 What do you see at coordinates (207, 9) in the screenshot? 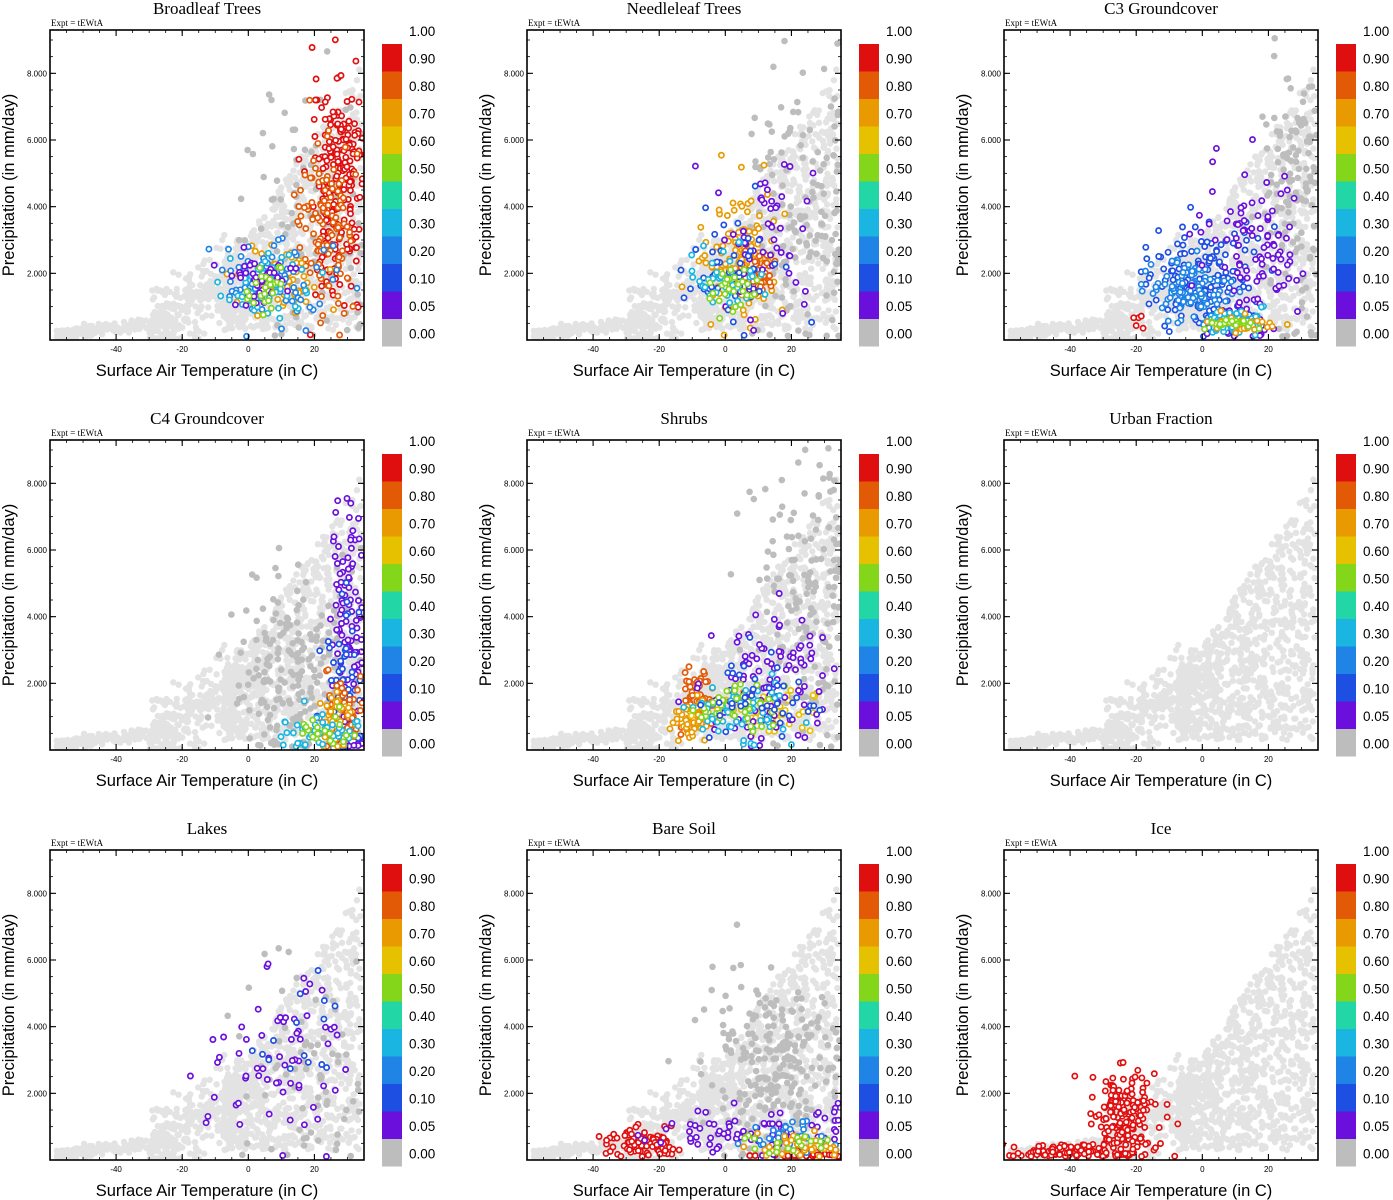
I see `panel-title: Broadleaf Trees` at bounding box center [207, 9].